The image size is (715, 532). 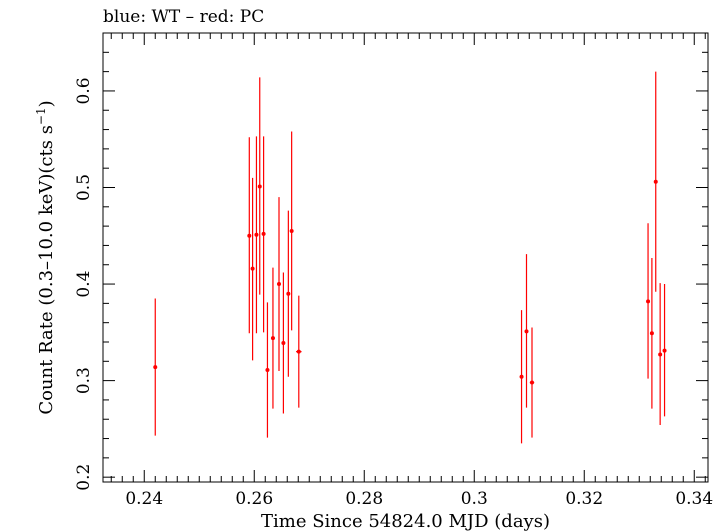 I want to click on x-tick-label: 0.26, so click(x=254, y=499).